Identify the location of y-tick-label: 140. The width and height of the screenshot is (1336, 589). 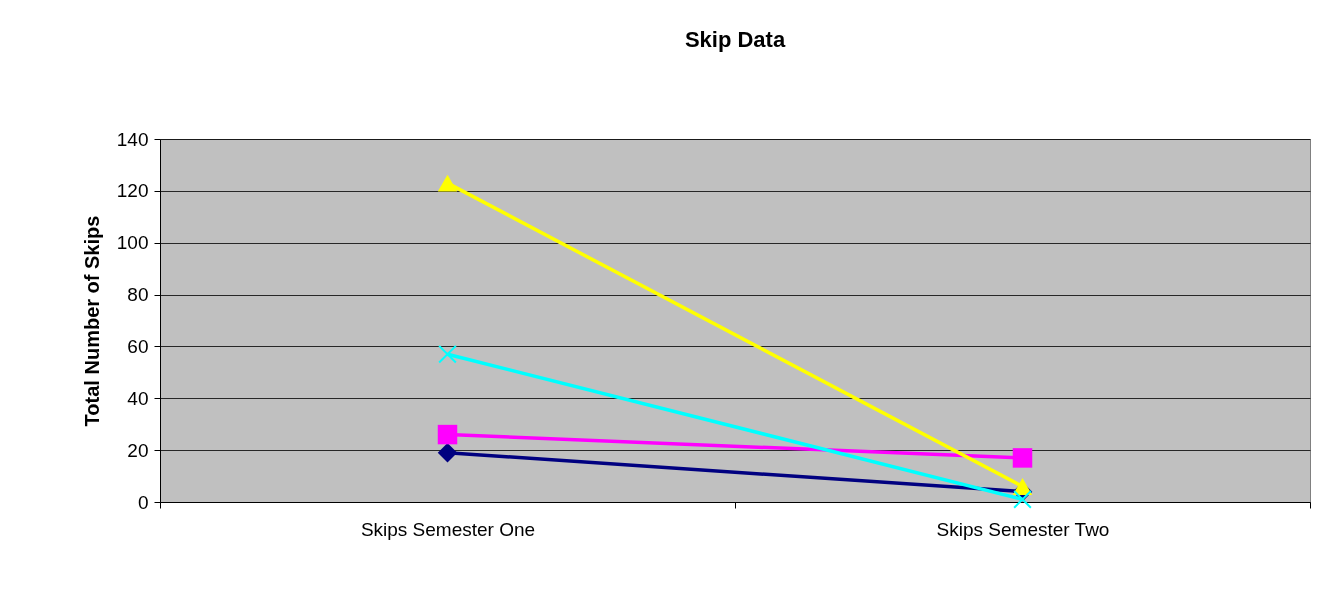
(132, 139).